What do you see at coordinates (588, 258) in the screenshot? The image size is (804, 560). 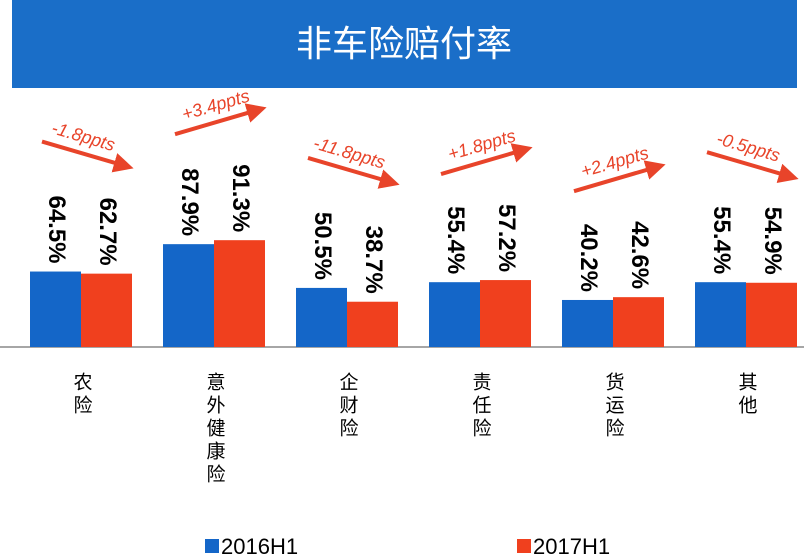 I see `value-label: 40.2%` at bounding box center [588, 258].